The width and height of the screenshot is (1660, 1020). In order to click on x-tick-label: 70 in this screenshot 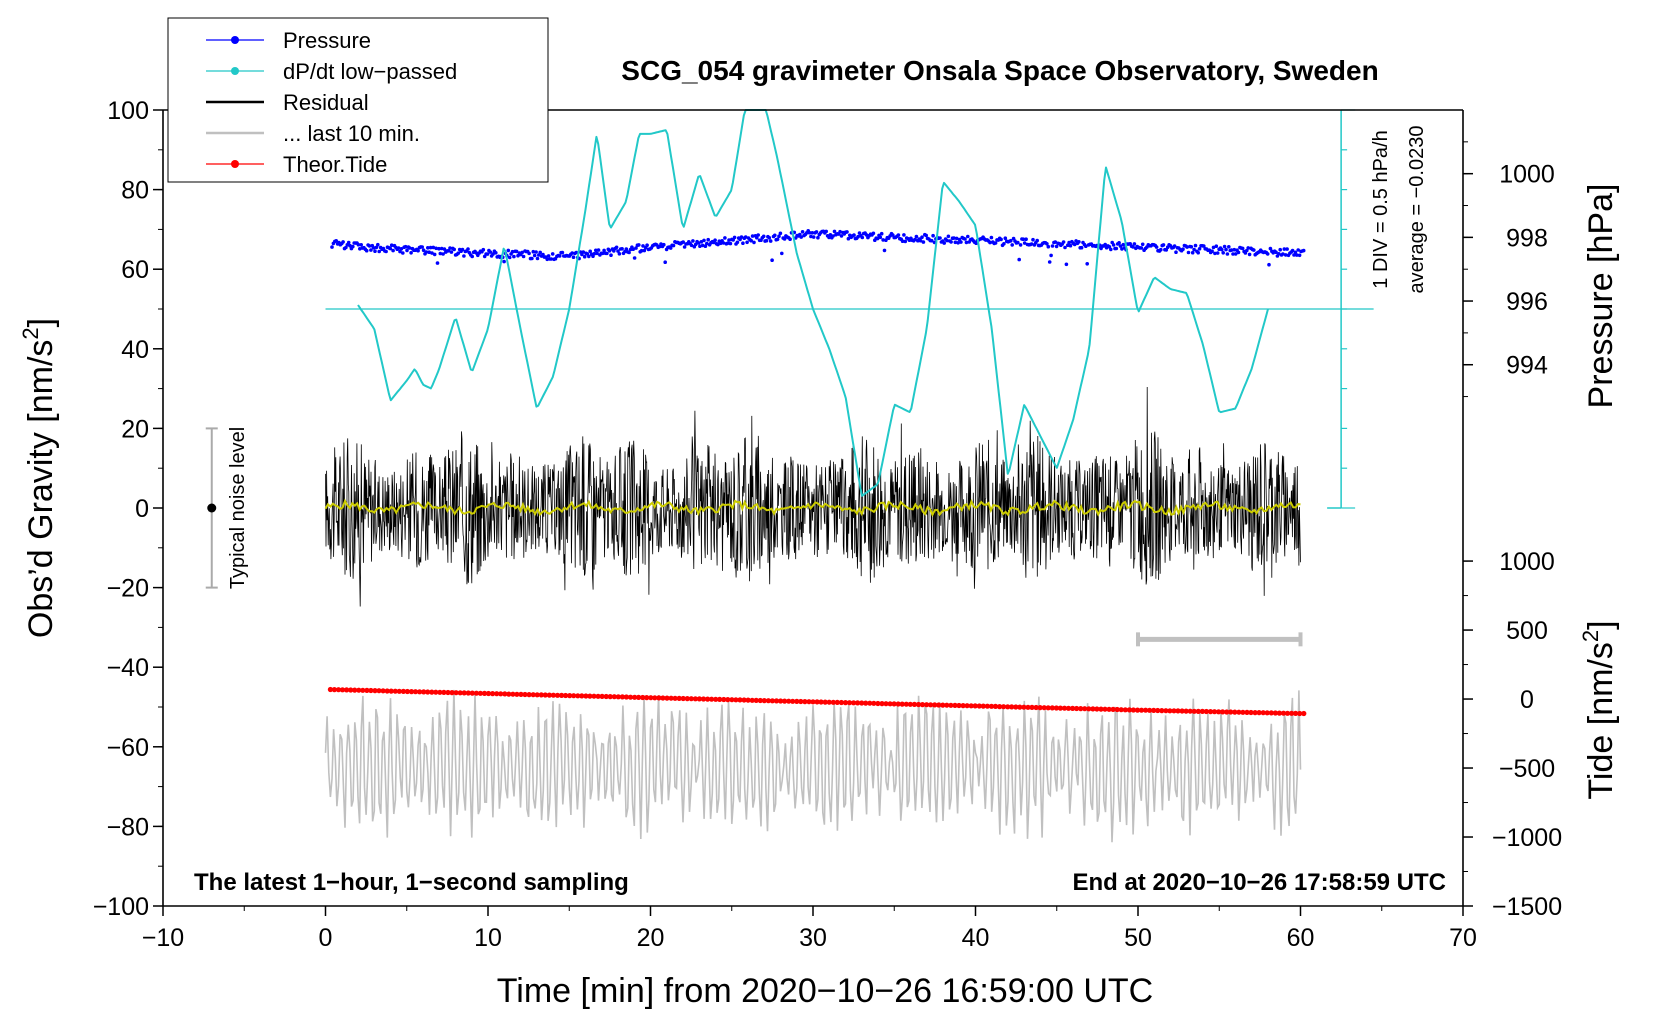, I will do `click(1463, 938)`.